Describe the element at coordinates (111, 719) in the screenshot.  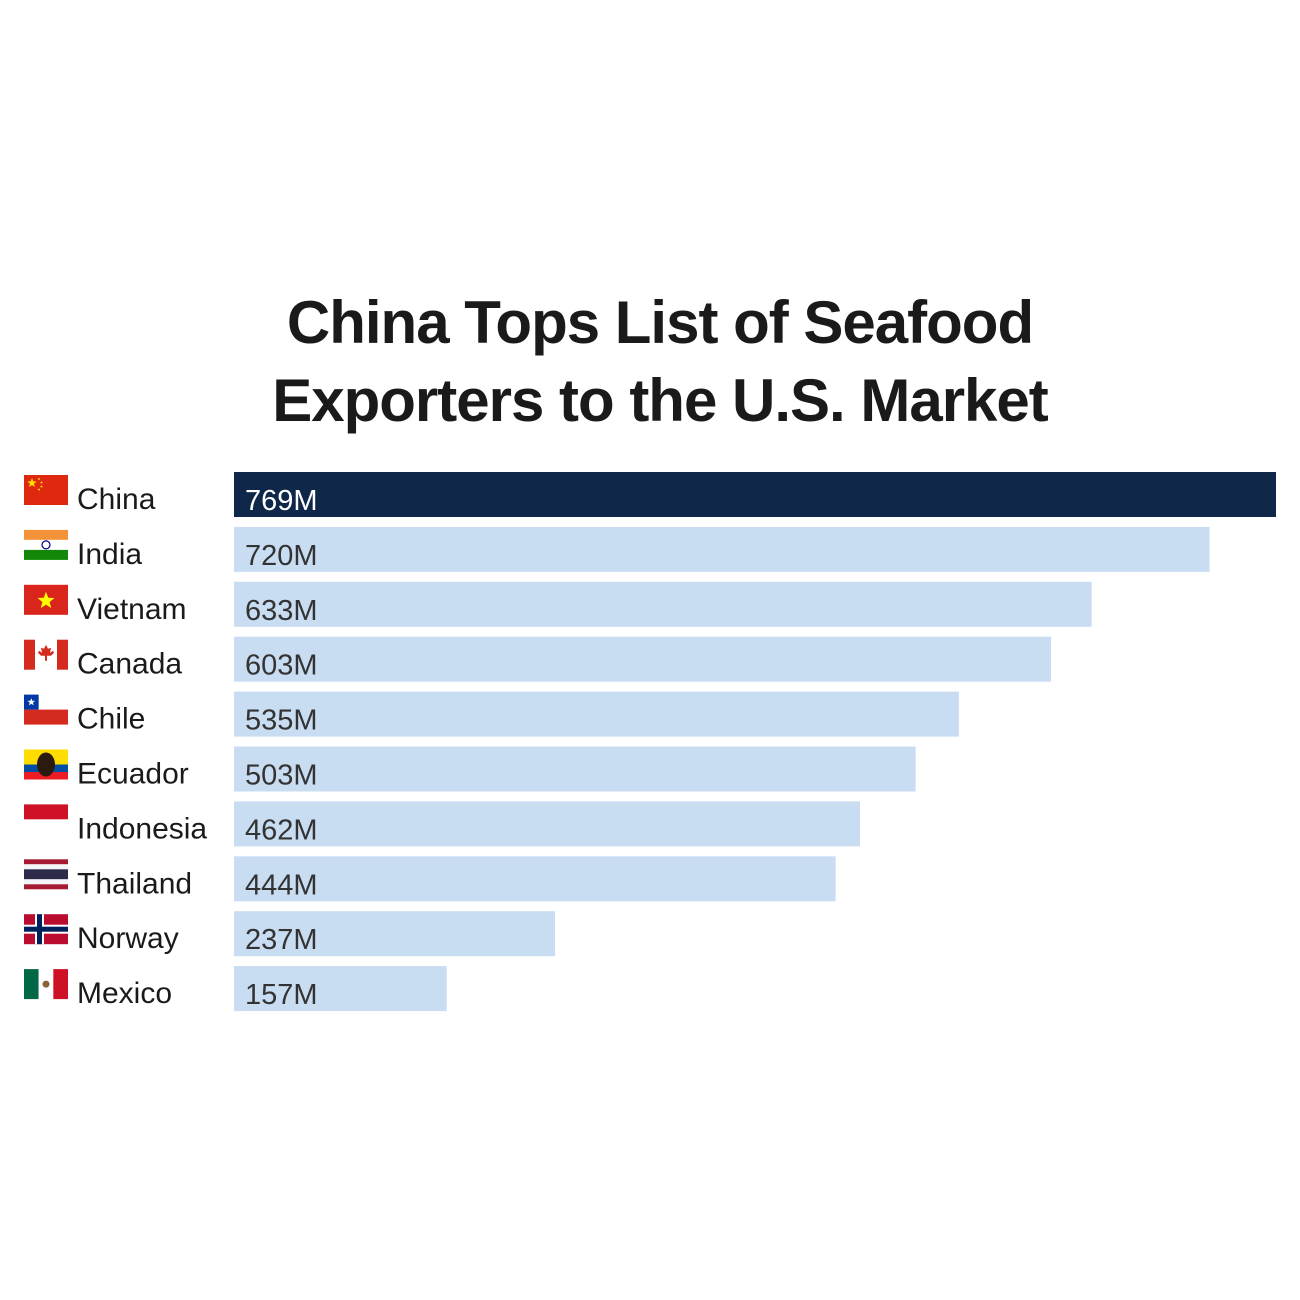
I see `category-label-chile: Chile` at that location.